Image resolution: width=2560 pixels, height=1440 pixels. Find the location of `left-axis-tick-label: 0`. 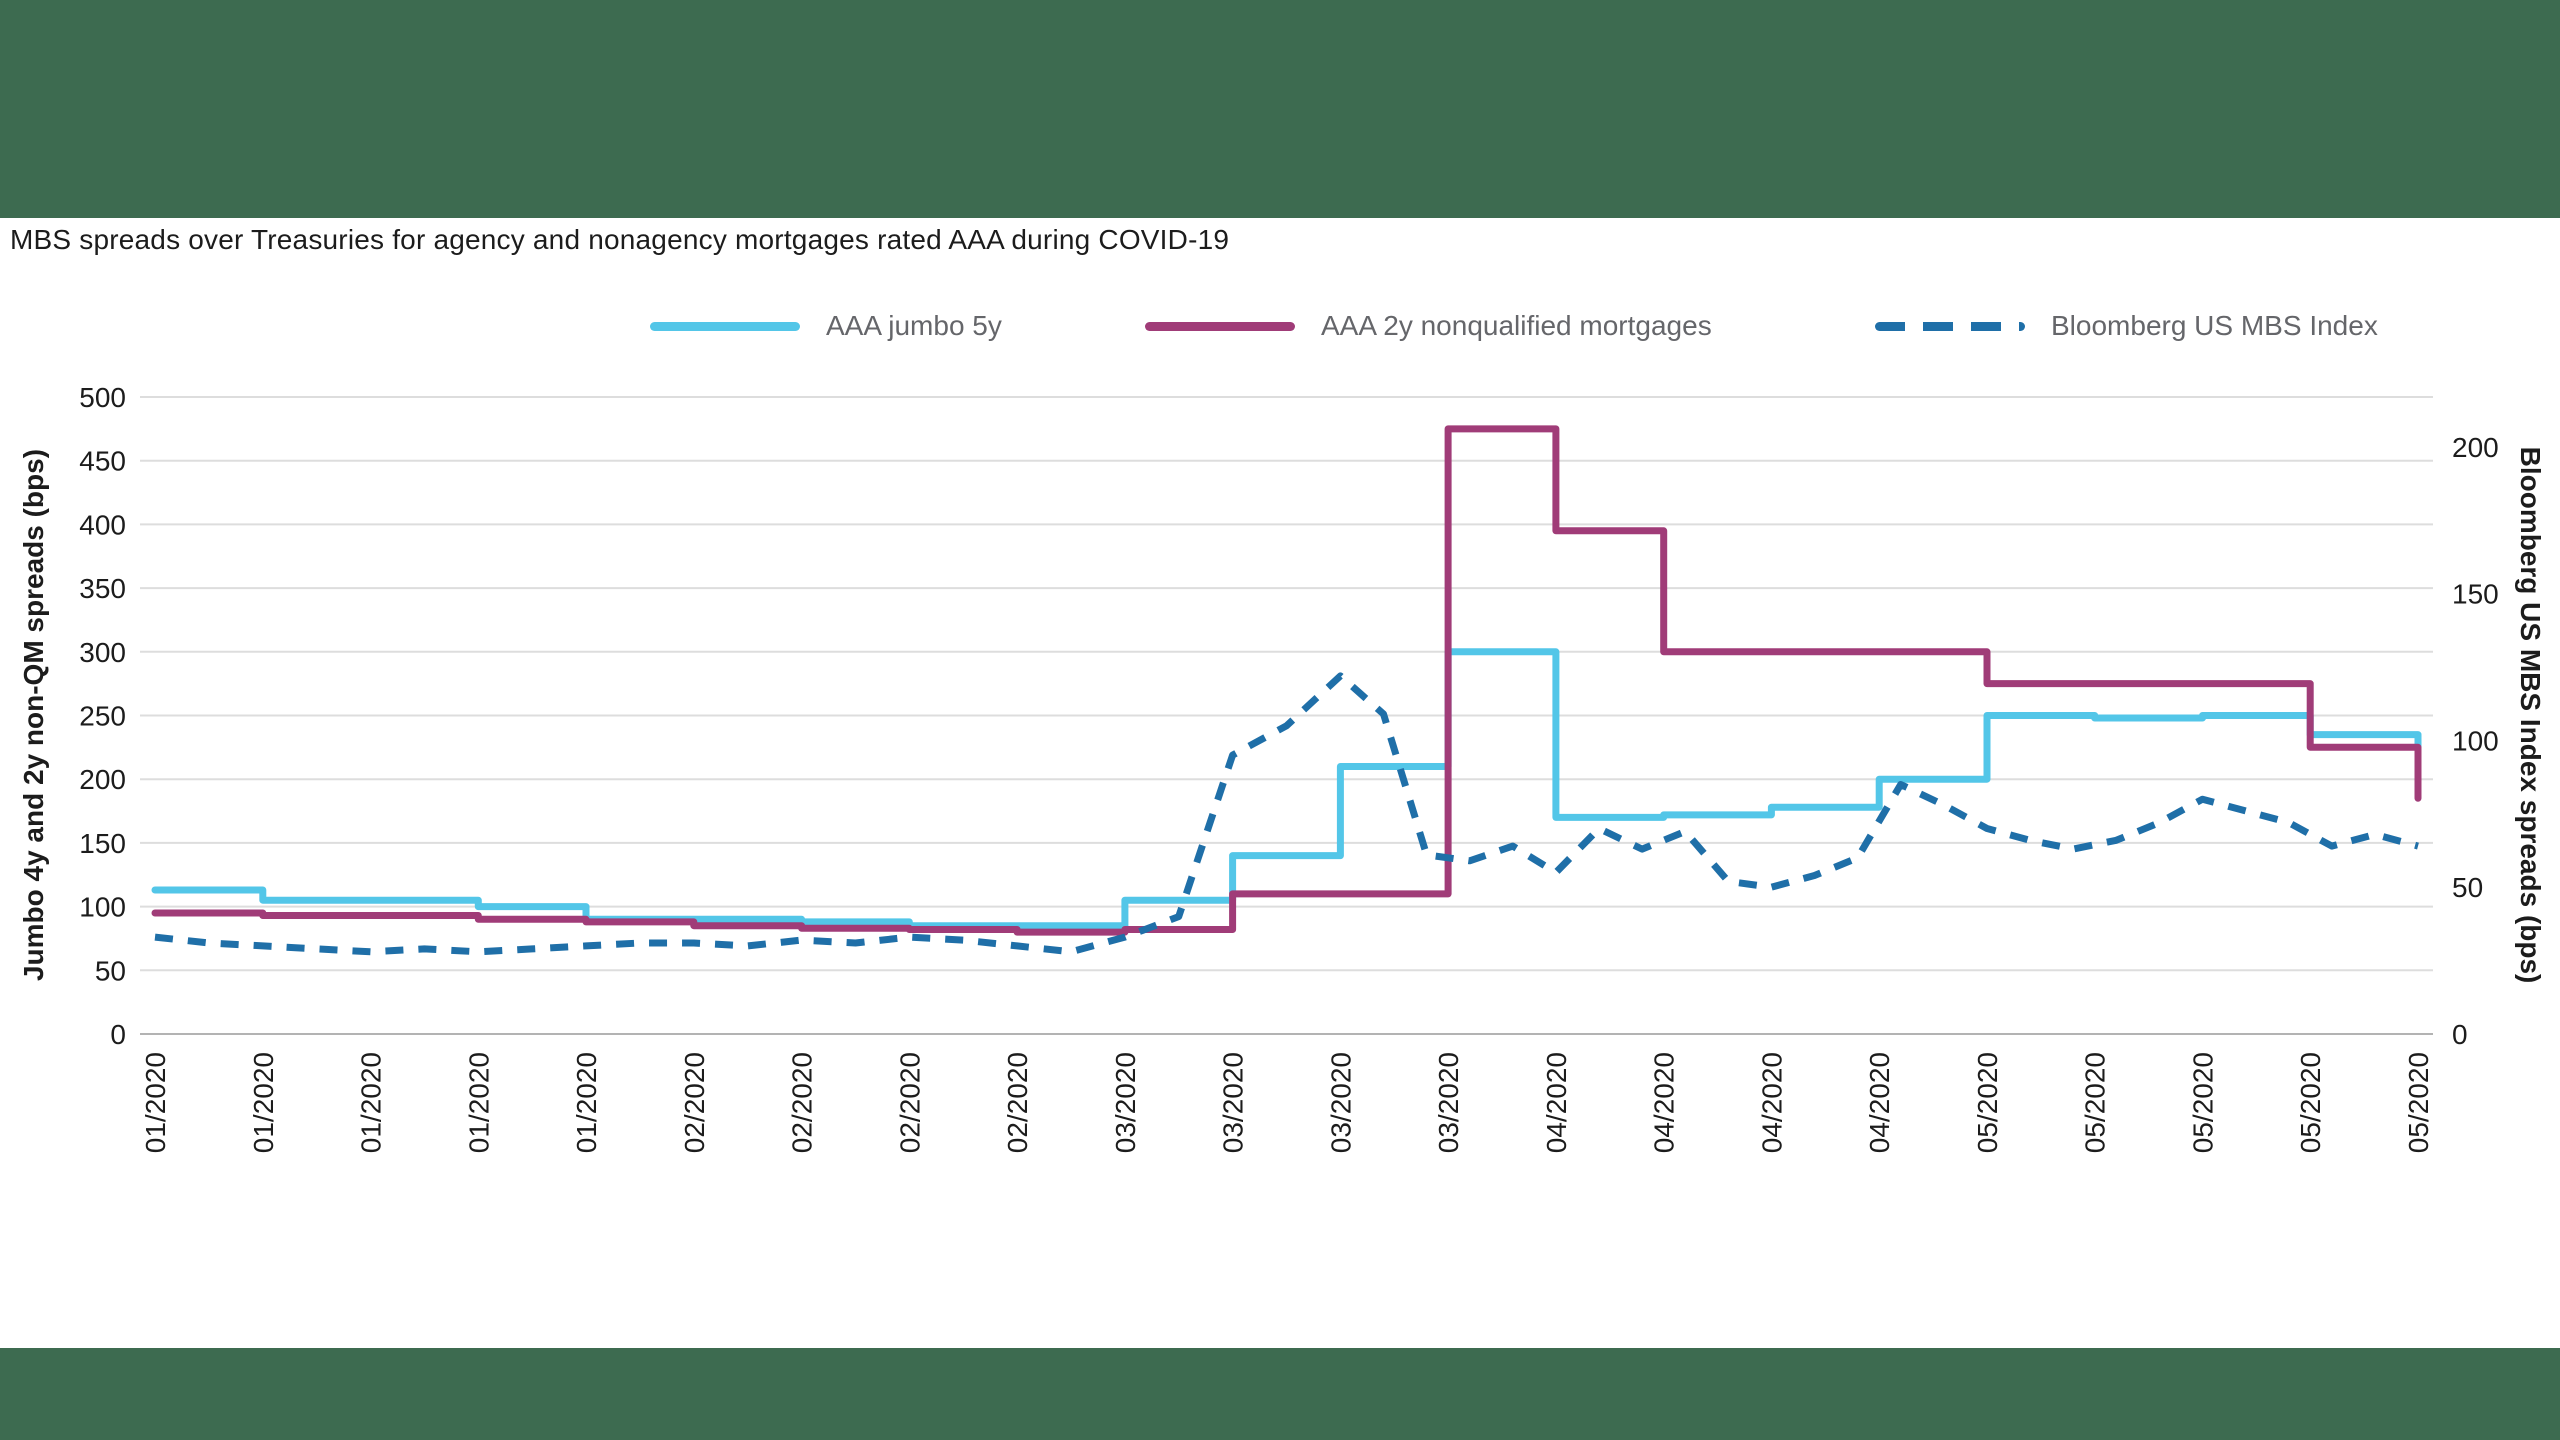

left-axis-tick-label: 0 is located at coordinates (118, 1034).